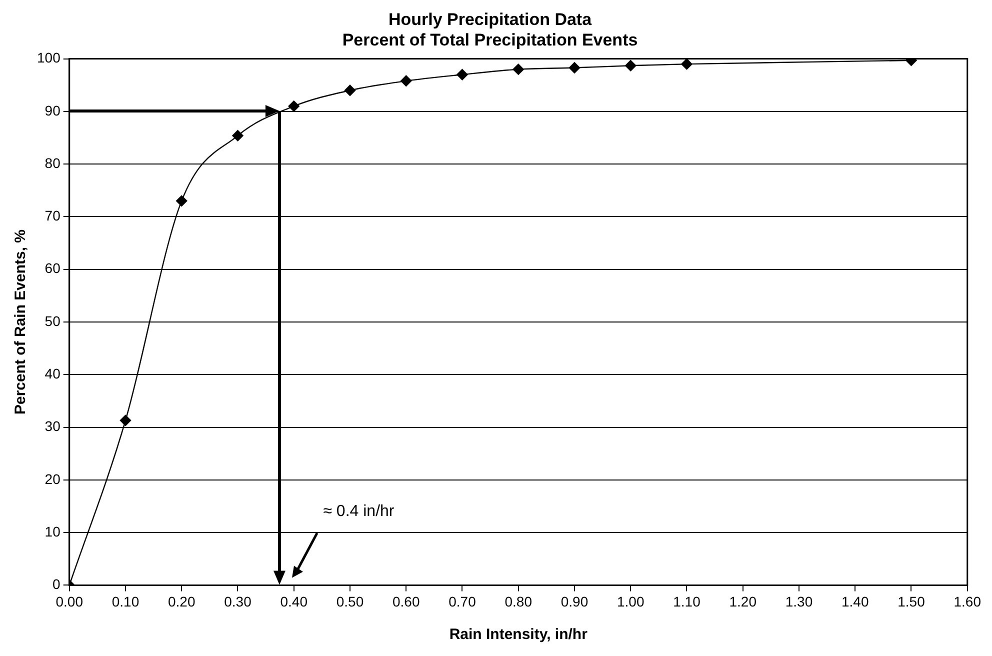 The height and width of the screenshot is (656, 992). I want to click on y-tick-label: 90, so click(52, 110).